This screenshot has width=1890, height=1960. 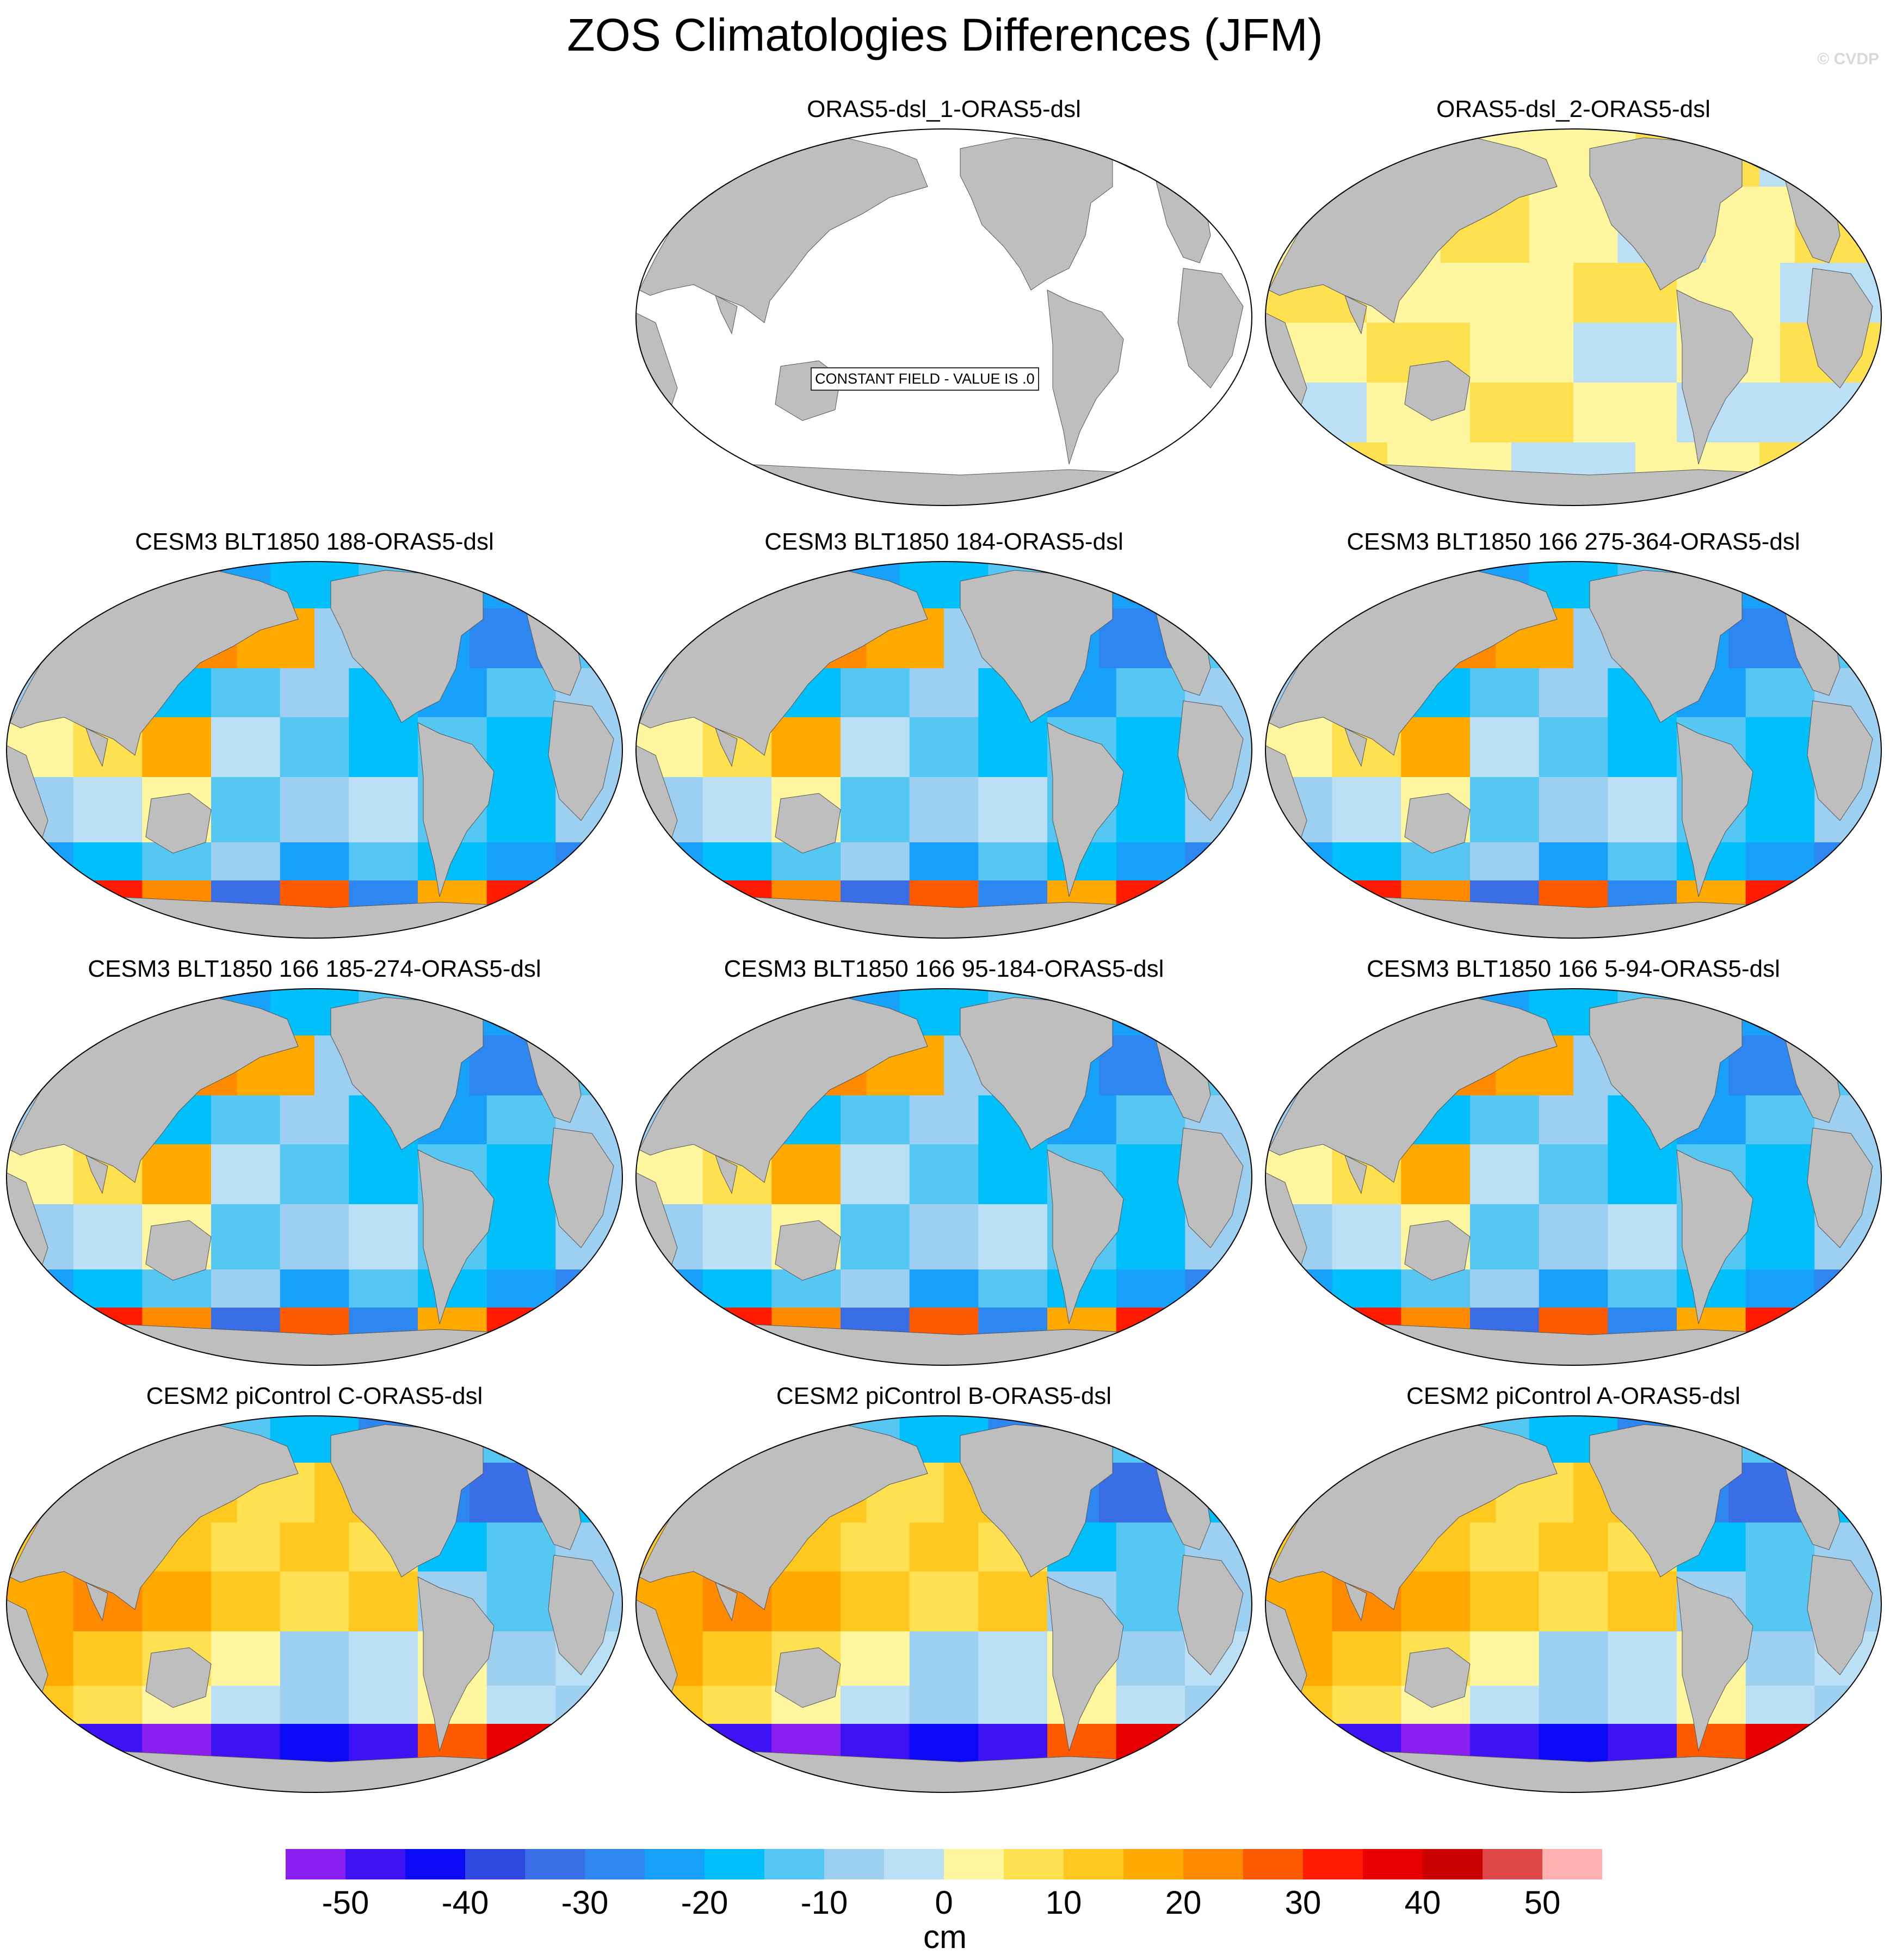 I want to click on map-panel-cesm2-picontrol-a: CESM2 piControl A-ORAS5-dsl, so click(x=1573, y=1597).